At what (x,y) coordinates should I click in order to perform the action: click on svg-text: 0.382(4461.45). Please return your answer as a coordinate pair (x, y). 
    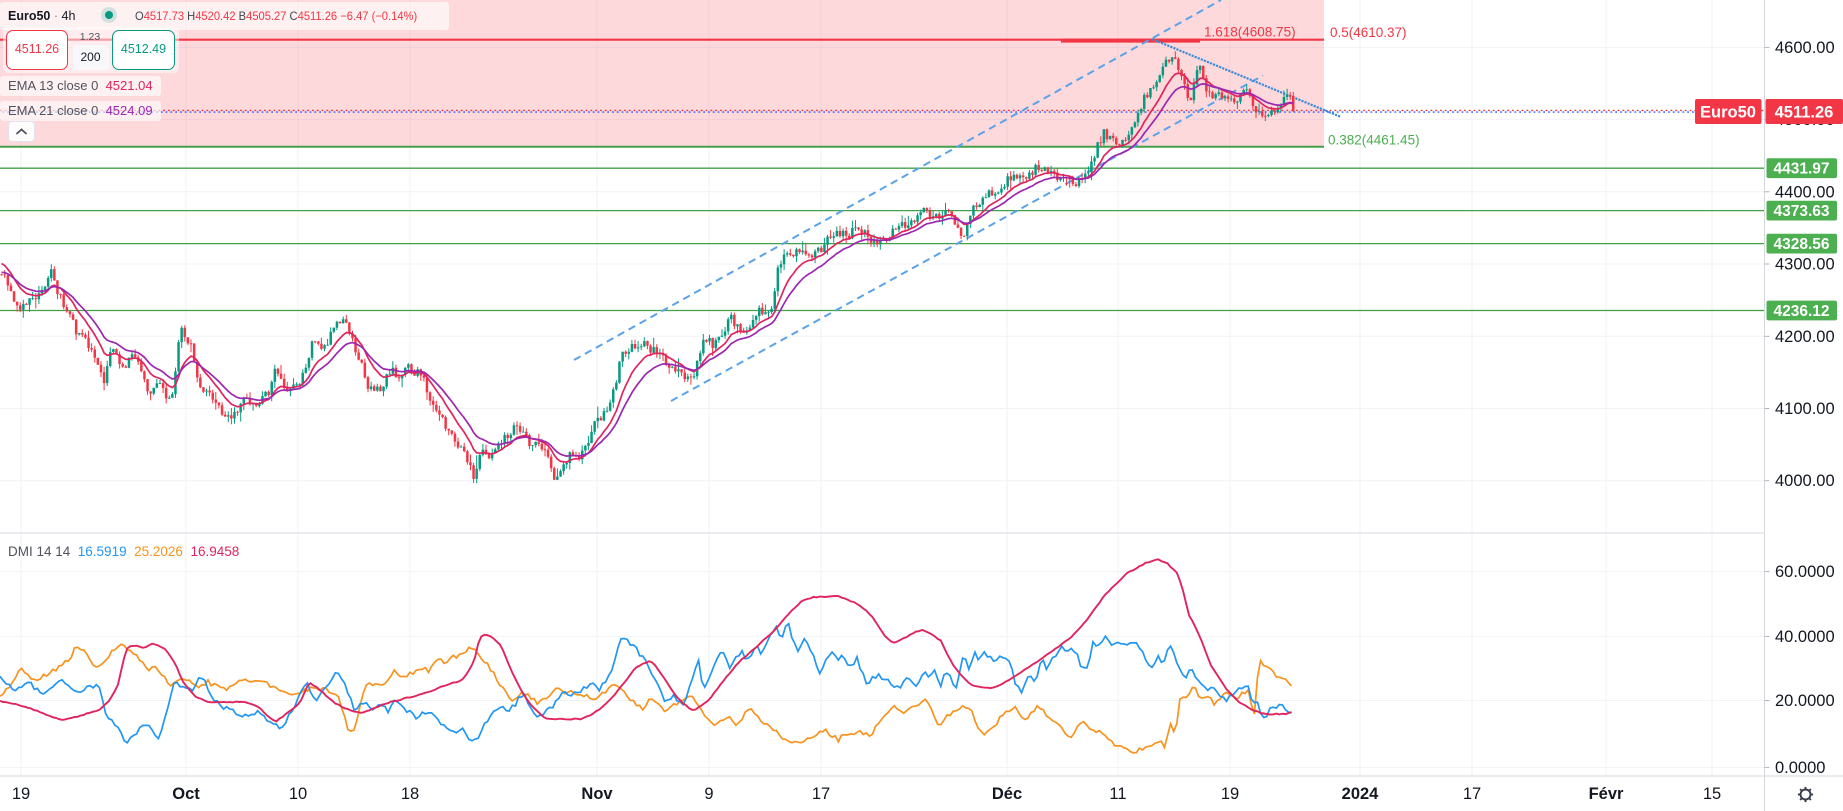
    Looking at the image, I should click on (1374, 140).